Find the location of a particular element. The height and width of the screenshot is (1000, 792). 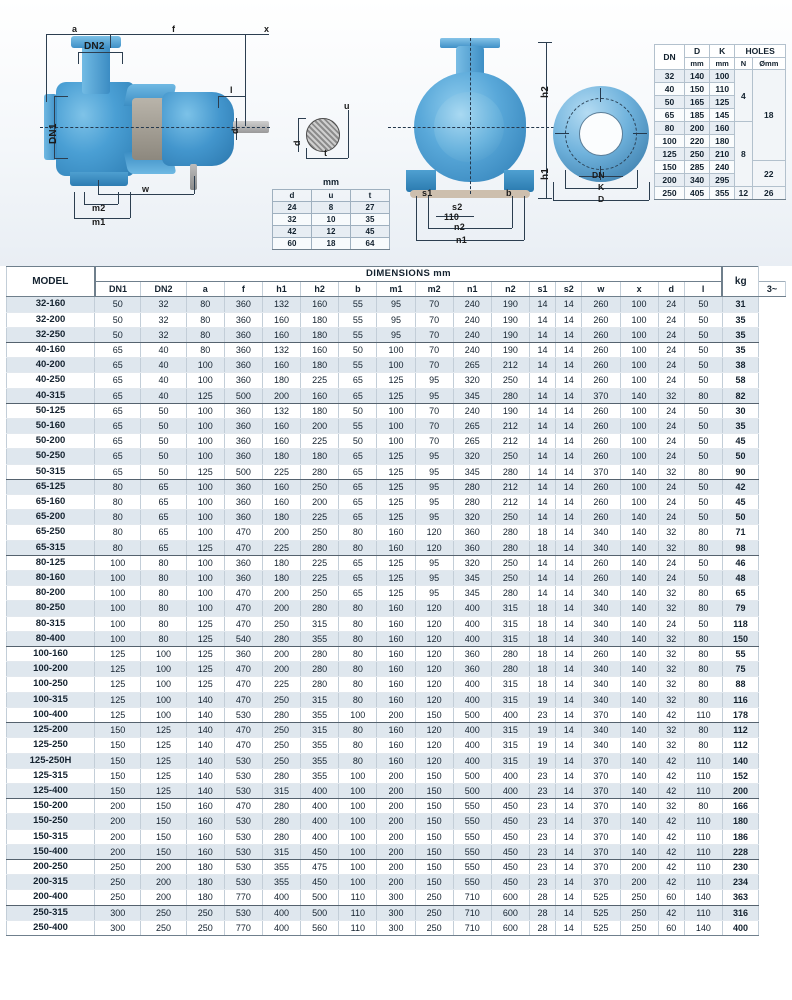

cell-weight-kg: 178 is located at coordinates (740, 715).